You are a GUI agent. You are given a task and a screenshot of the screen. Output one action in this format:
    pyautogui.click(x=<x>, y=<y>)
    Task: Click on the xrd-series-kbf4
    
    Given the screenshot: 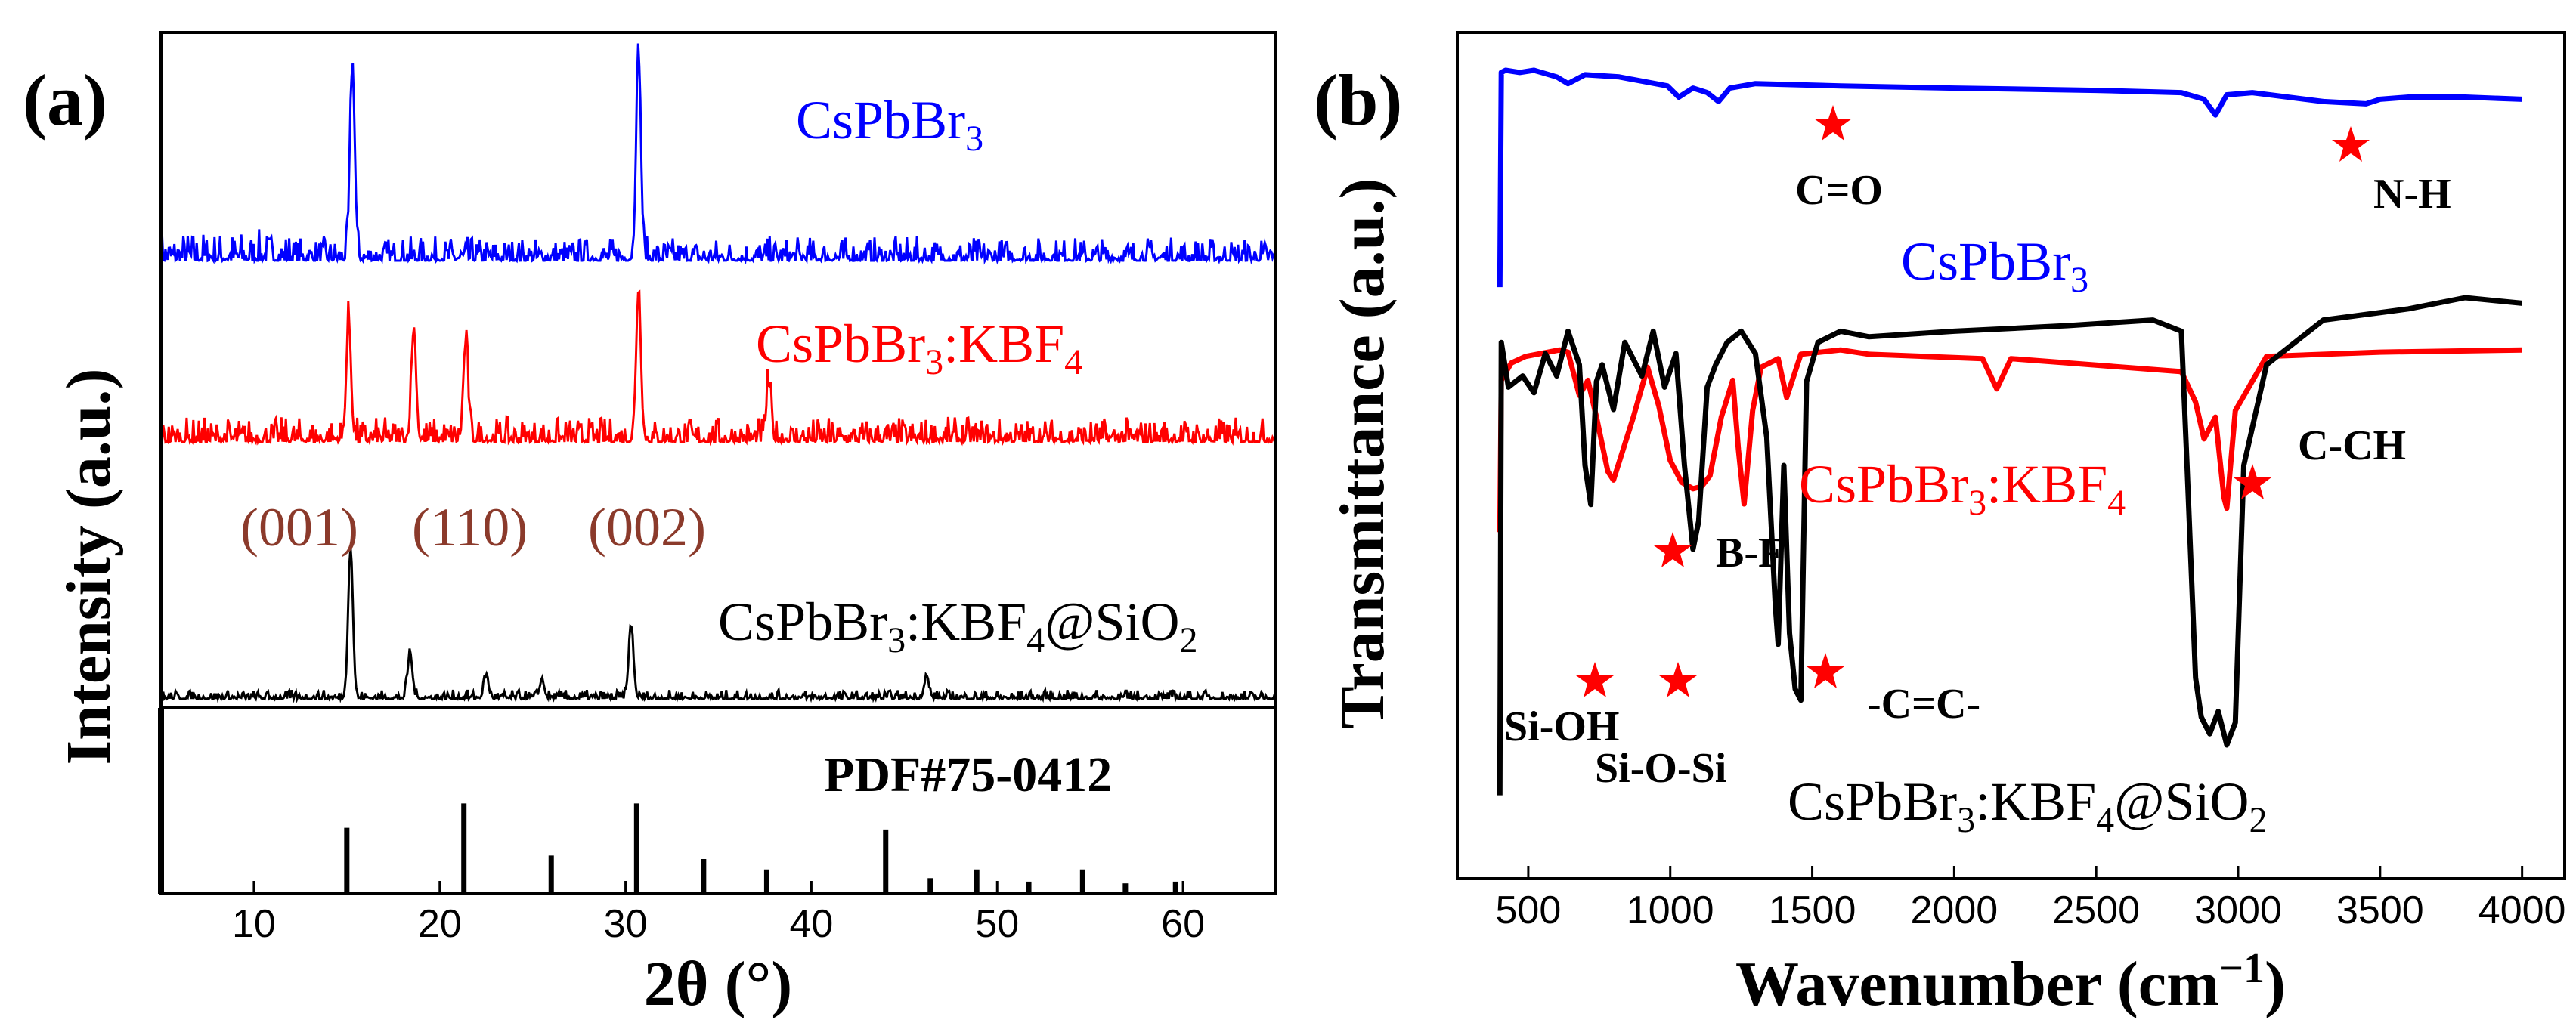 What is the action you would take?
    pyautogui.click(x=717, y=368)
    